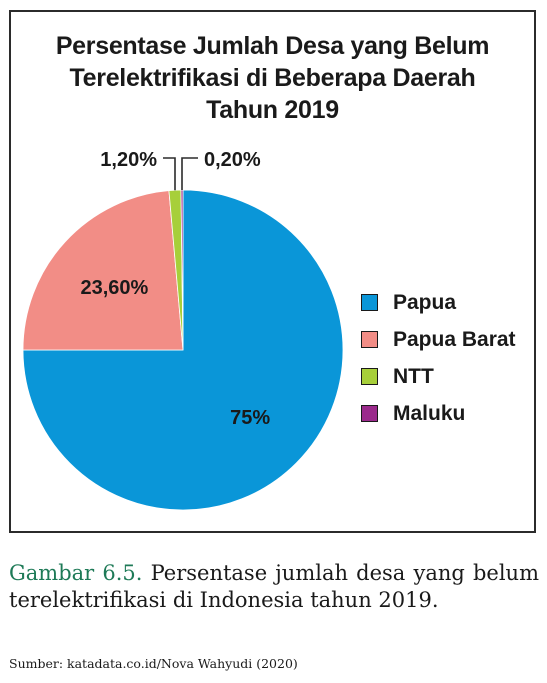 Image resolution: width=547 pixels, height=683 pixels. Describe the element at coordinates (232, 160) in the screenshot. I see `data-label-maluku: 0,20%` at that location.